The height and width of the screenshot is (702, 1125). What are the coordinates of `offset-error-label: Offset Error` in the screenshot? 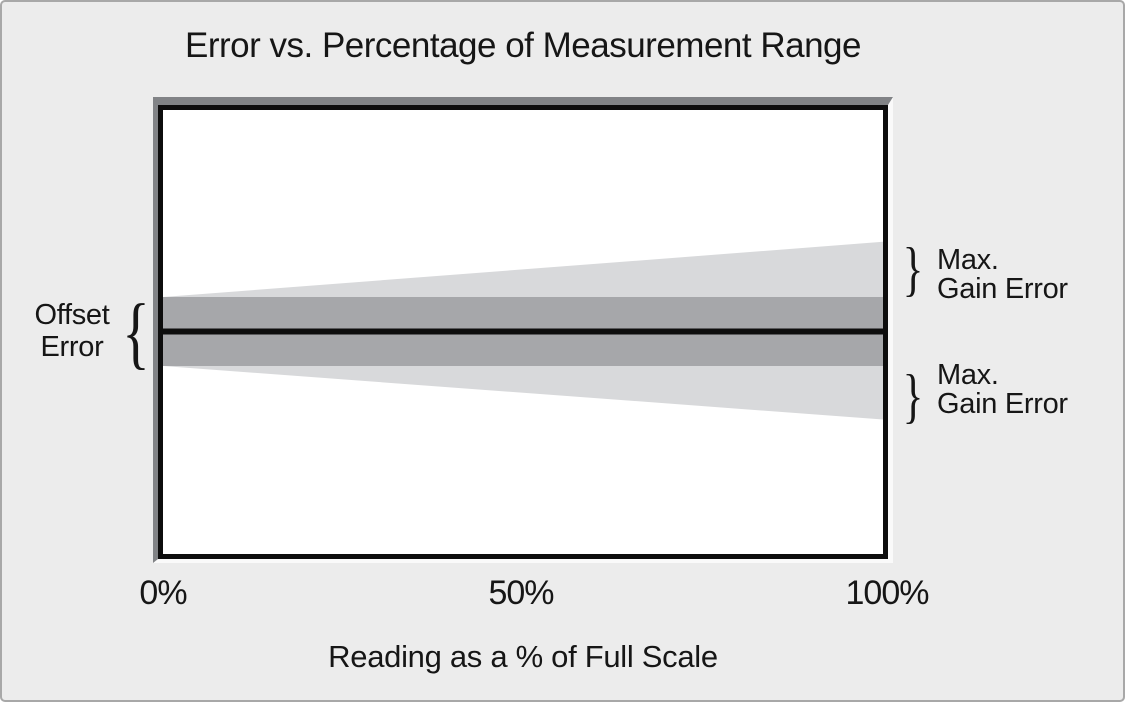 It's located at (72, 331).